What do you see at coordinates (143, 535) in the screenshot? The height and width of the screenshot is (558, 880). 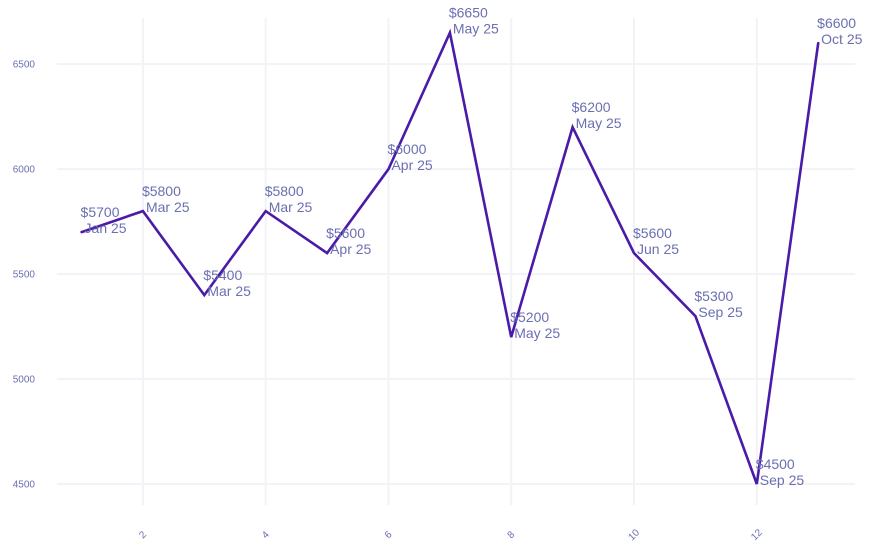 I see `x-tick-label: 2` at bounding box center [143, 535].